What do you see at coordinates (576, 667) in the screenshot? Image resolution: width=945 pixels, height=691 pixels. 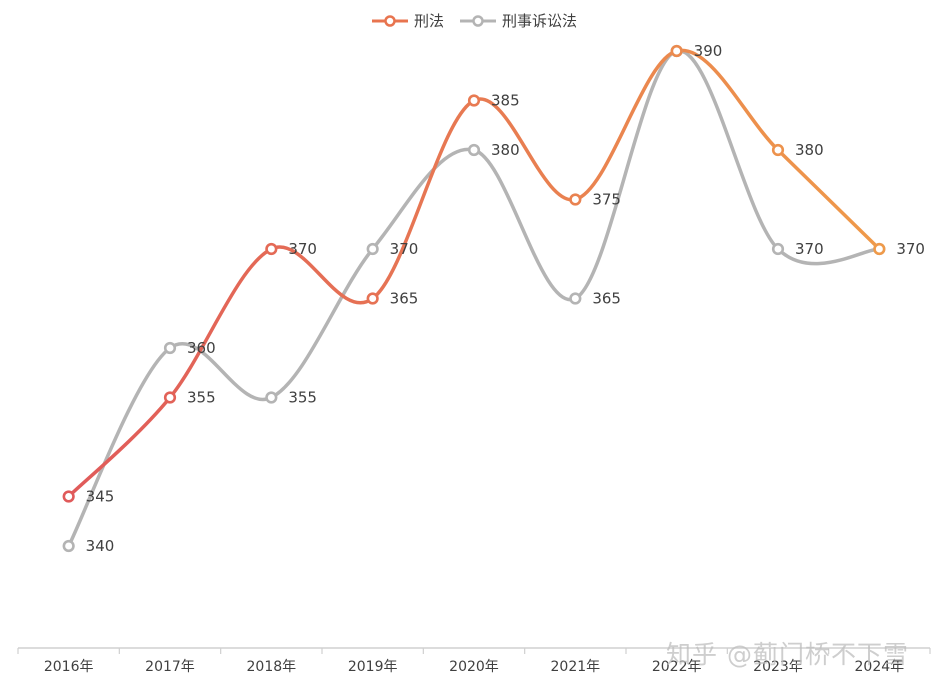 I see `x-tick-label: 2021年` at bounding box center [576, 667].